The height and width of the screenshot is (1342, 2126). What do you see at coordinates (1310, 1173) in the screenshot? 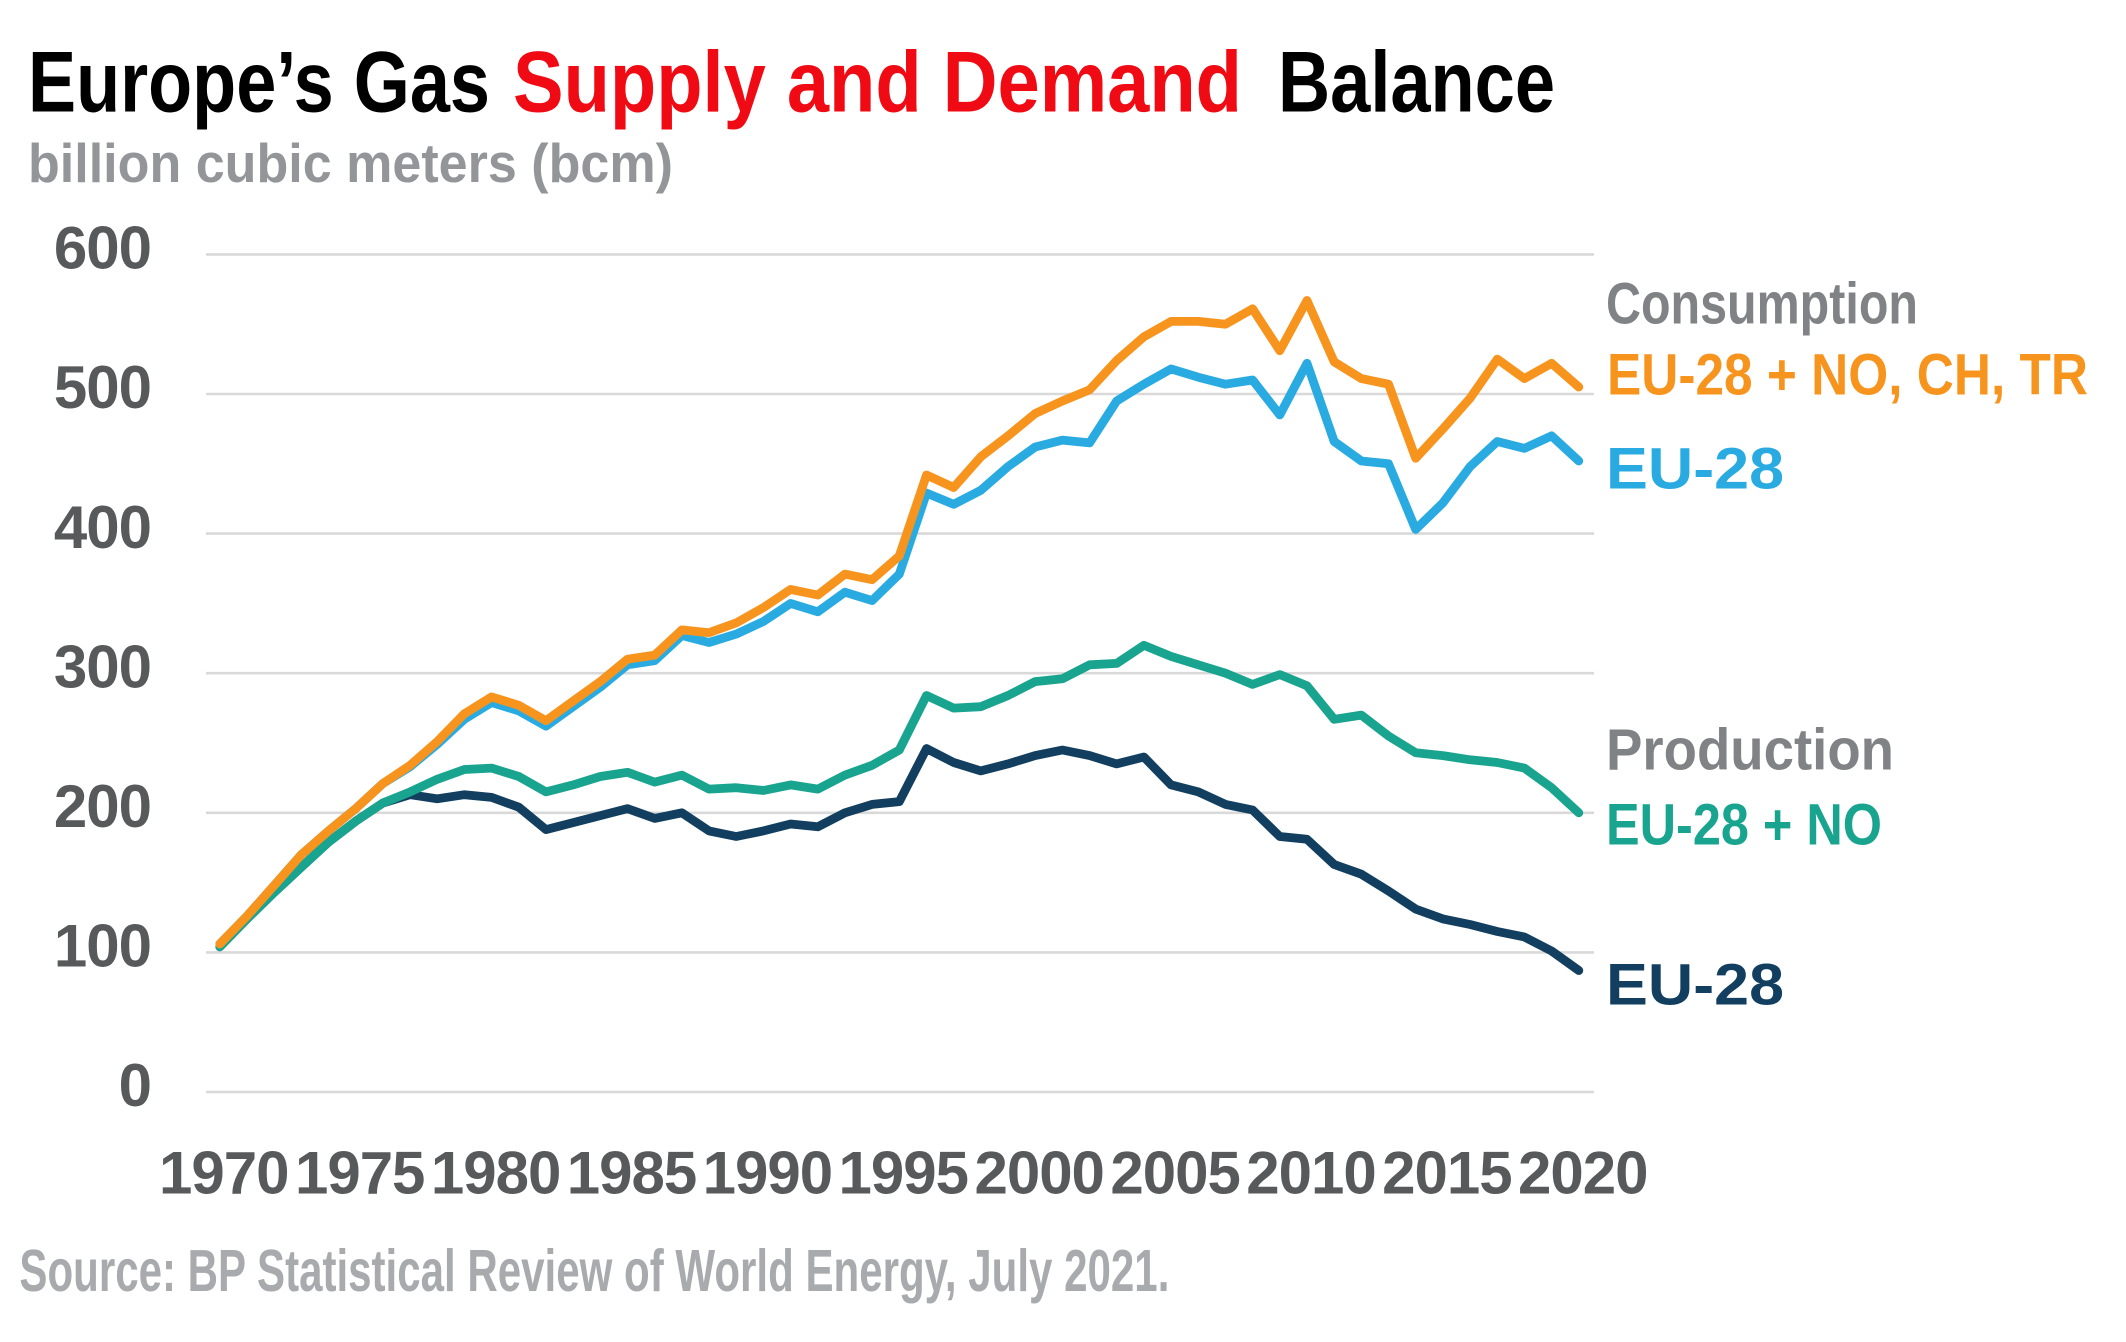
I see `svg-text: 2010` at bounding box center [1310, 1173].